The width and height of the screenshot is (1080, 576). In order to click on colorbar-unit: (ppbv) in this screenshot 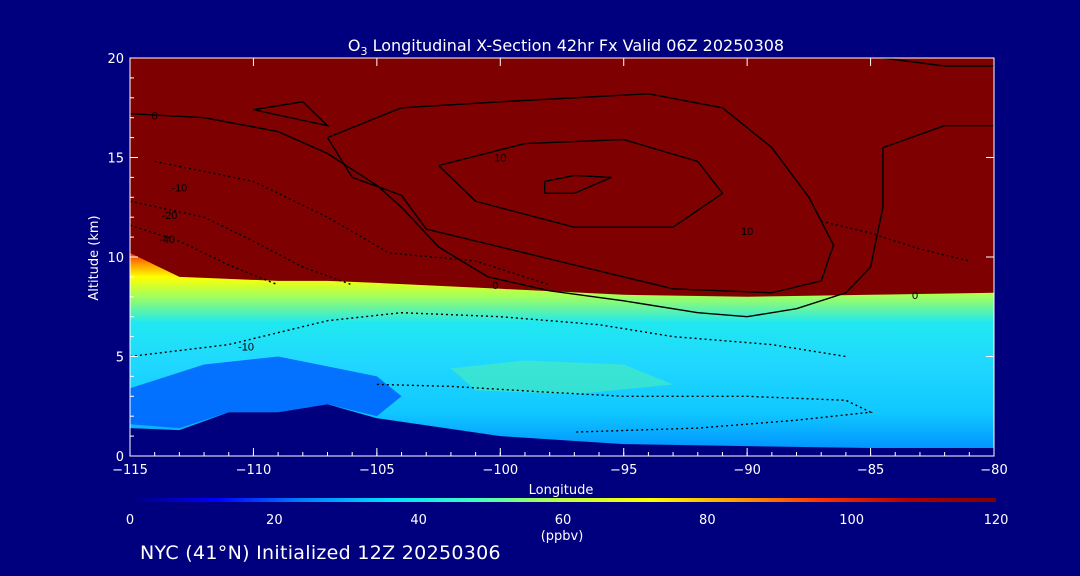, I will do `click(562, 536)`.